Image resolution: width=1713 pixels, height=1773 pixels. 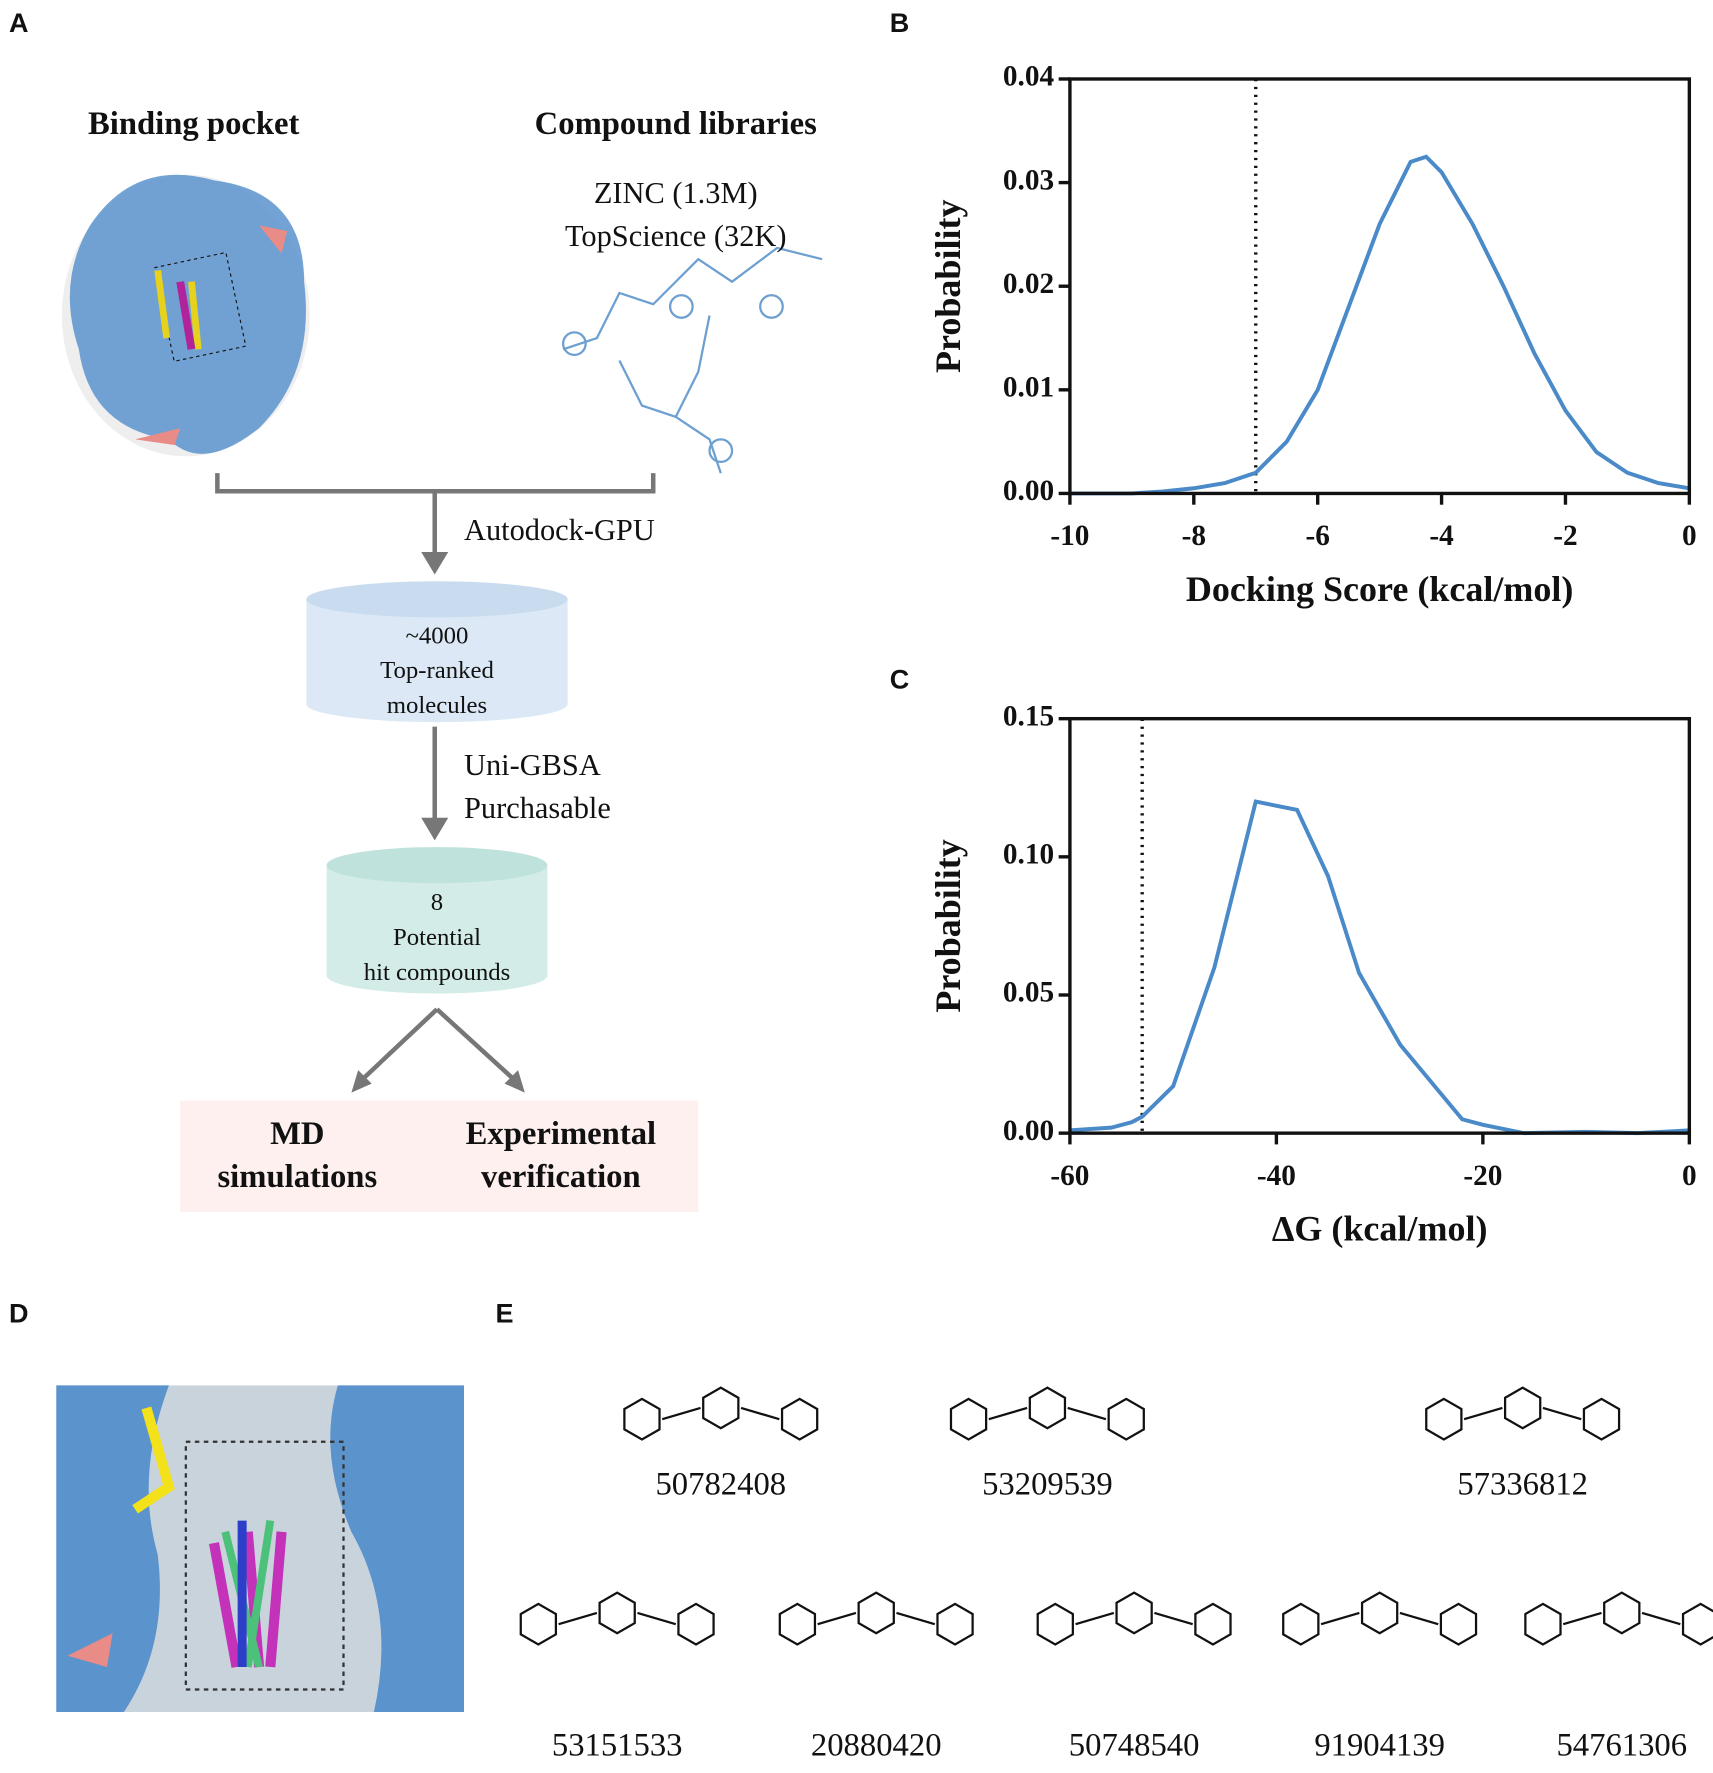 I want to click on x-tick-label: -20, so click(x=1482, y=1176).